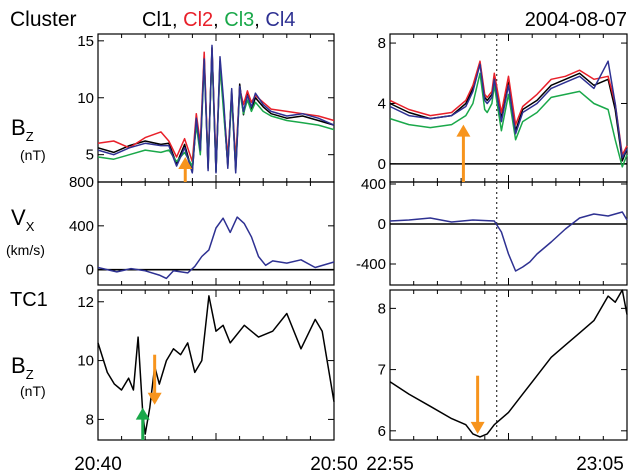 Image resolution: width=636 pixels, height=475 pixels. I want to click on ytick-label: 6, so click(382, 431).